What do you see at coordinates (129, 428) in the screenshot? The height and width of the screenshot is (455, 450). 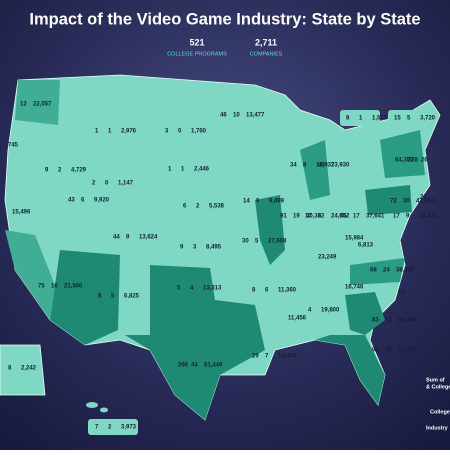 I see `state-figure: 3,973` at bounding box center [129, 428].